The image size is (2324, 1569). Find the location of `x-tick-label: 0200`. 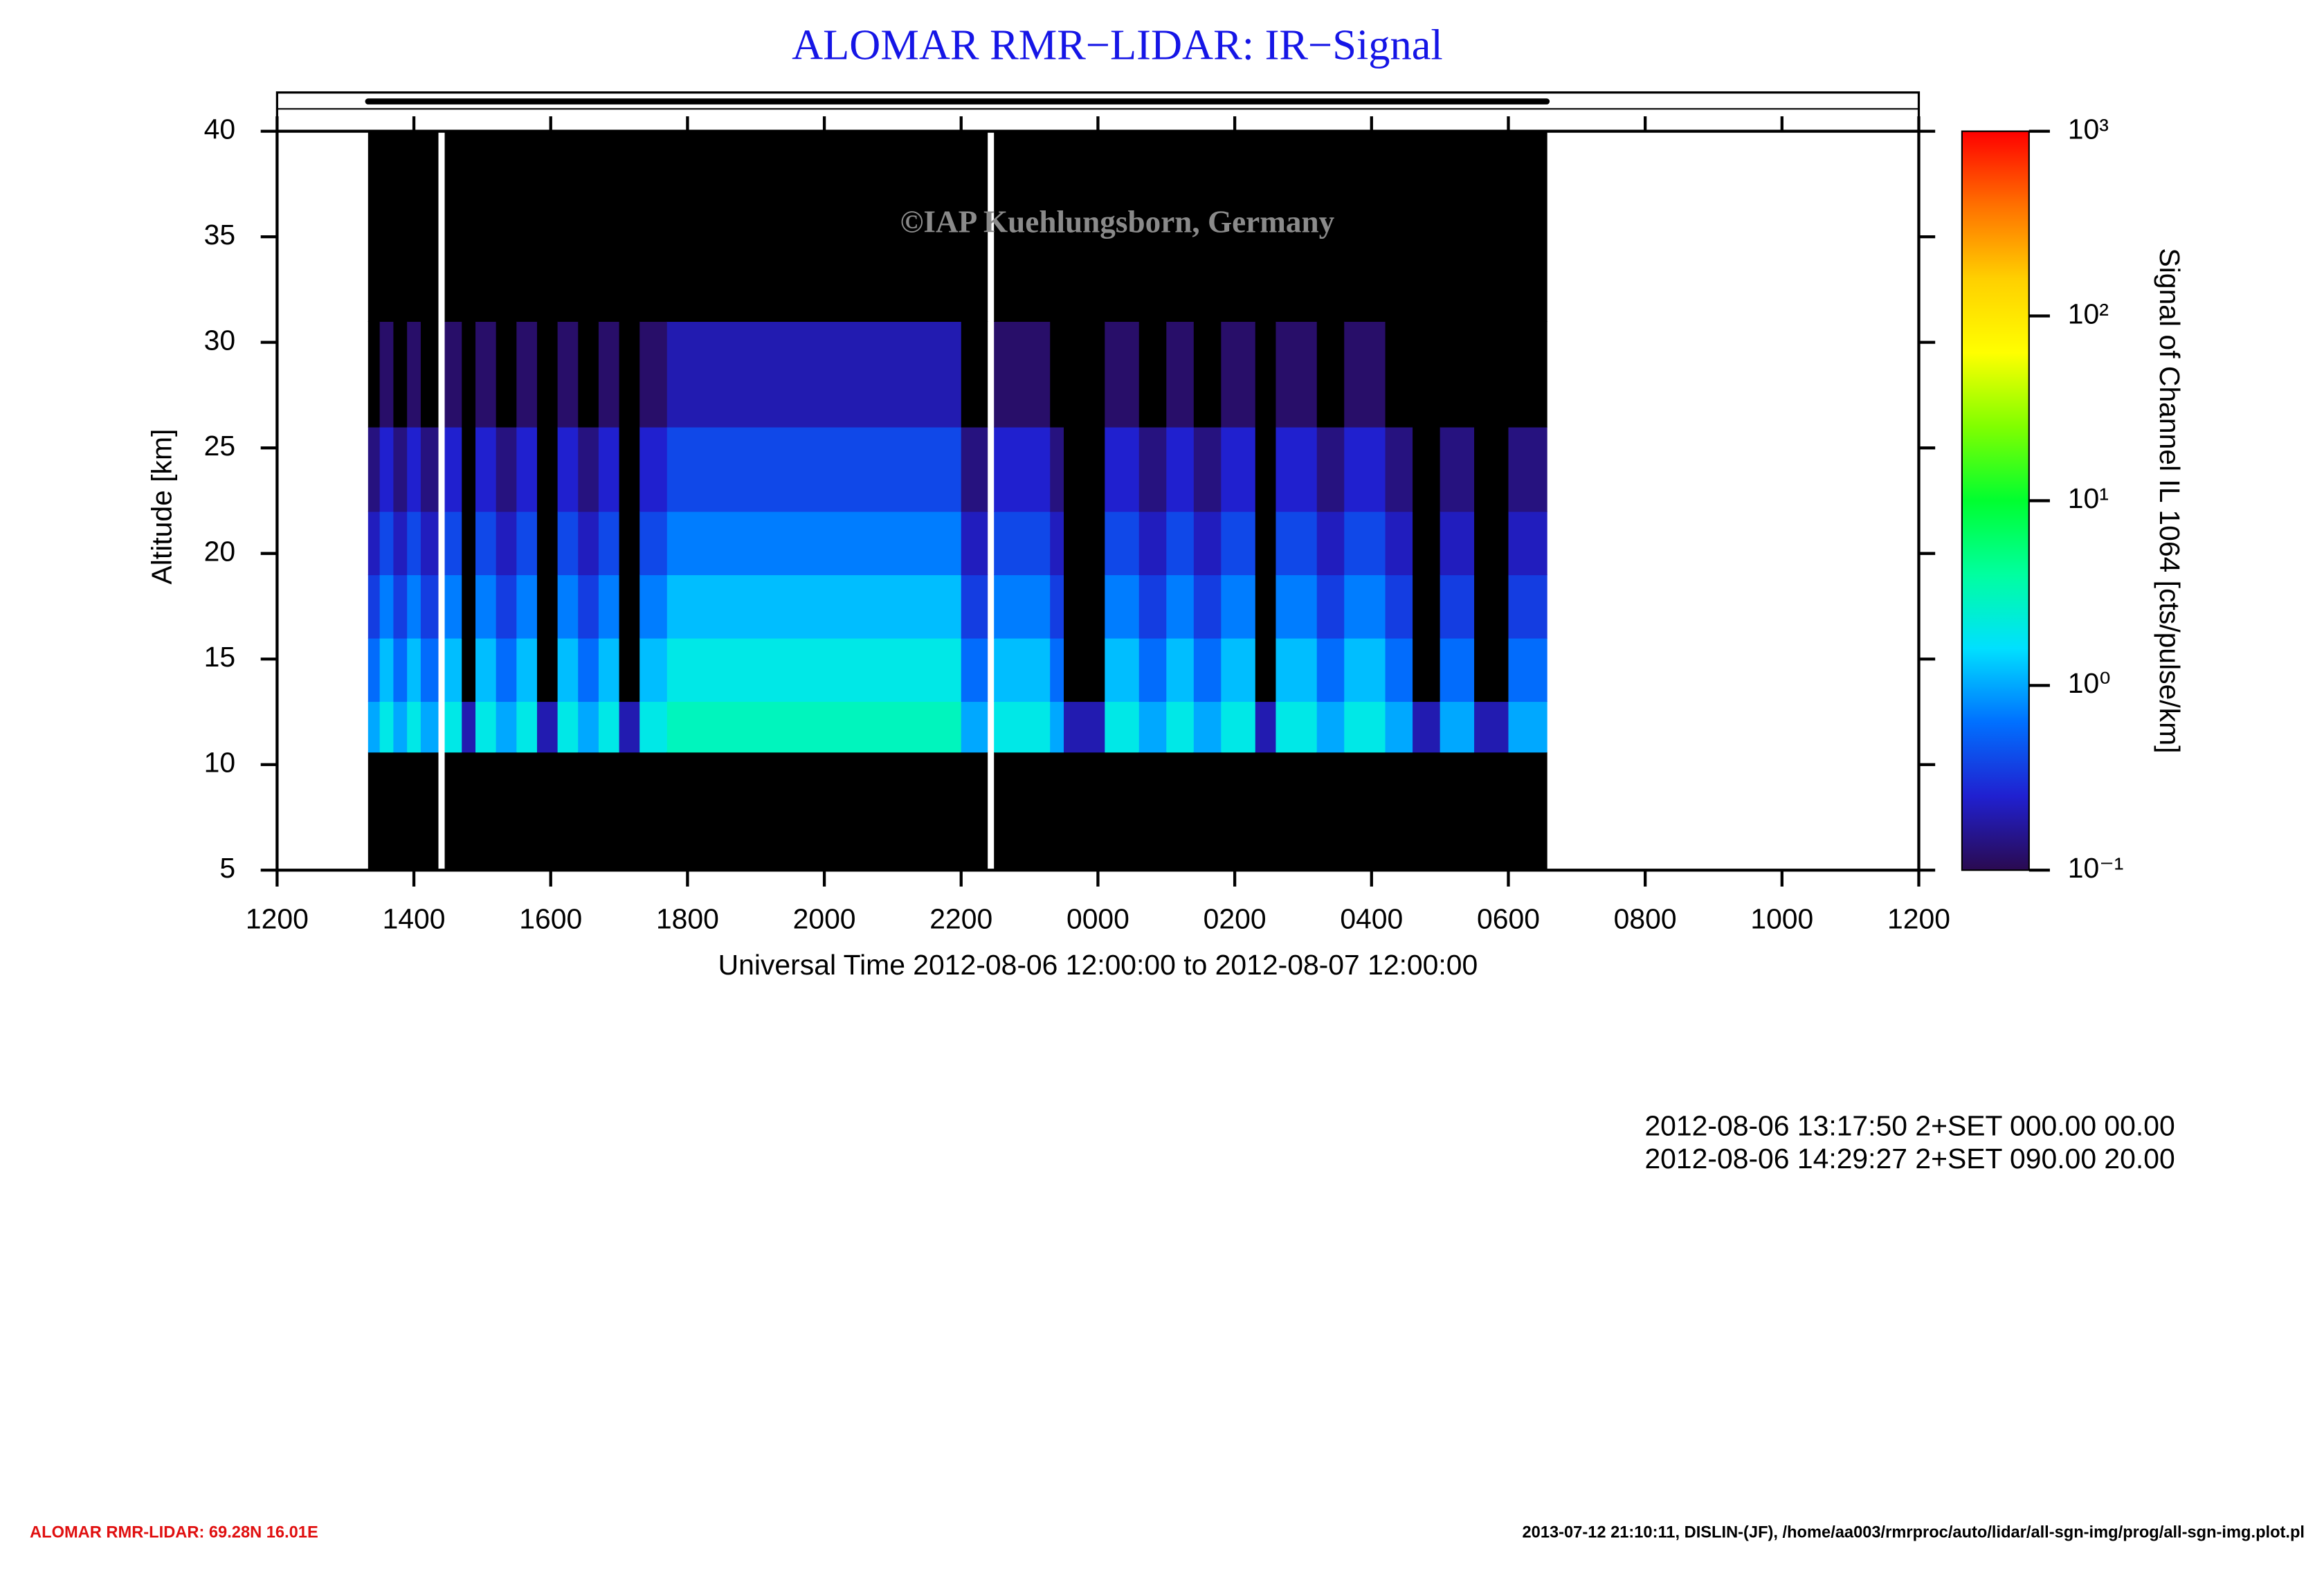

x-tick-label: 0200 is located at coordinates (1235, 918).